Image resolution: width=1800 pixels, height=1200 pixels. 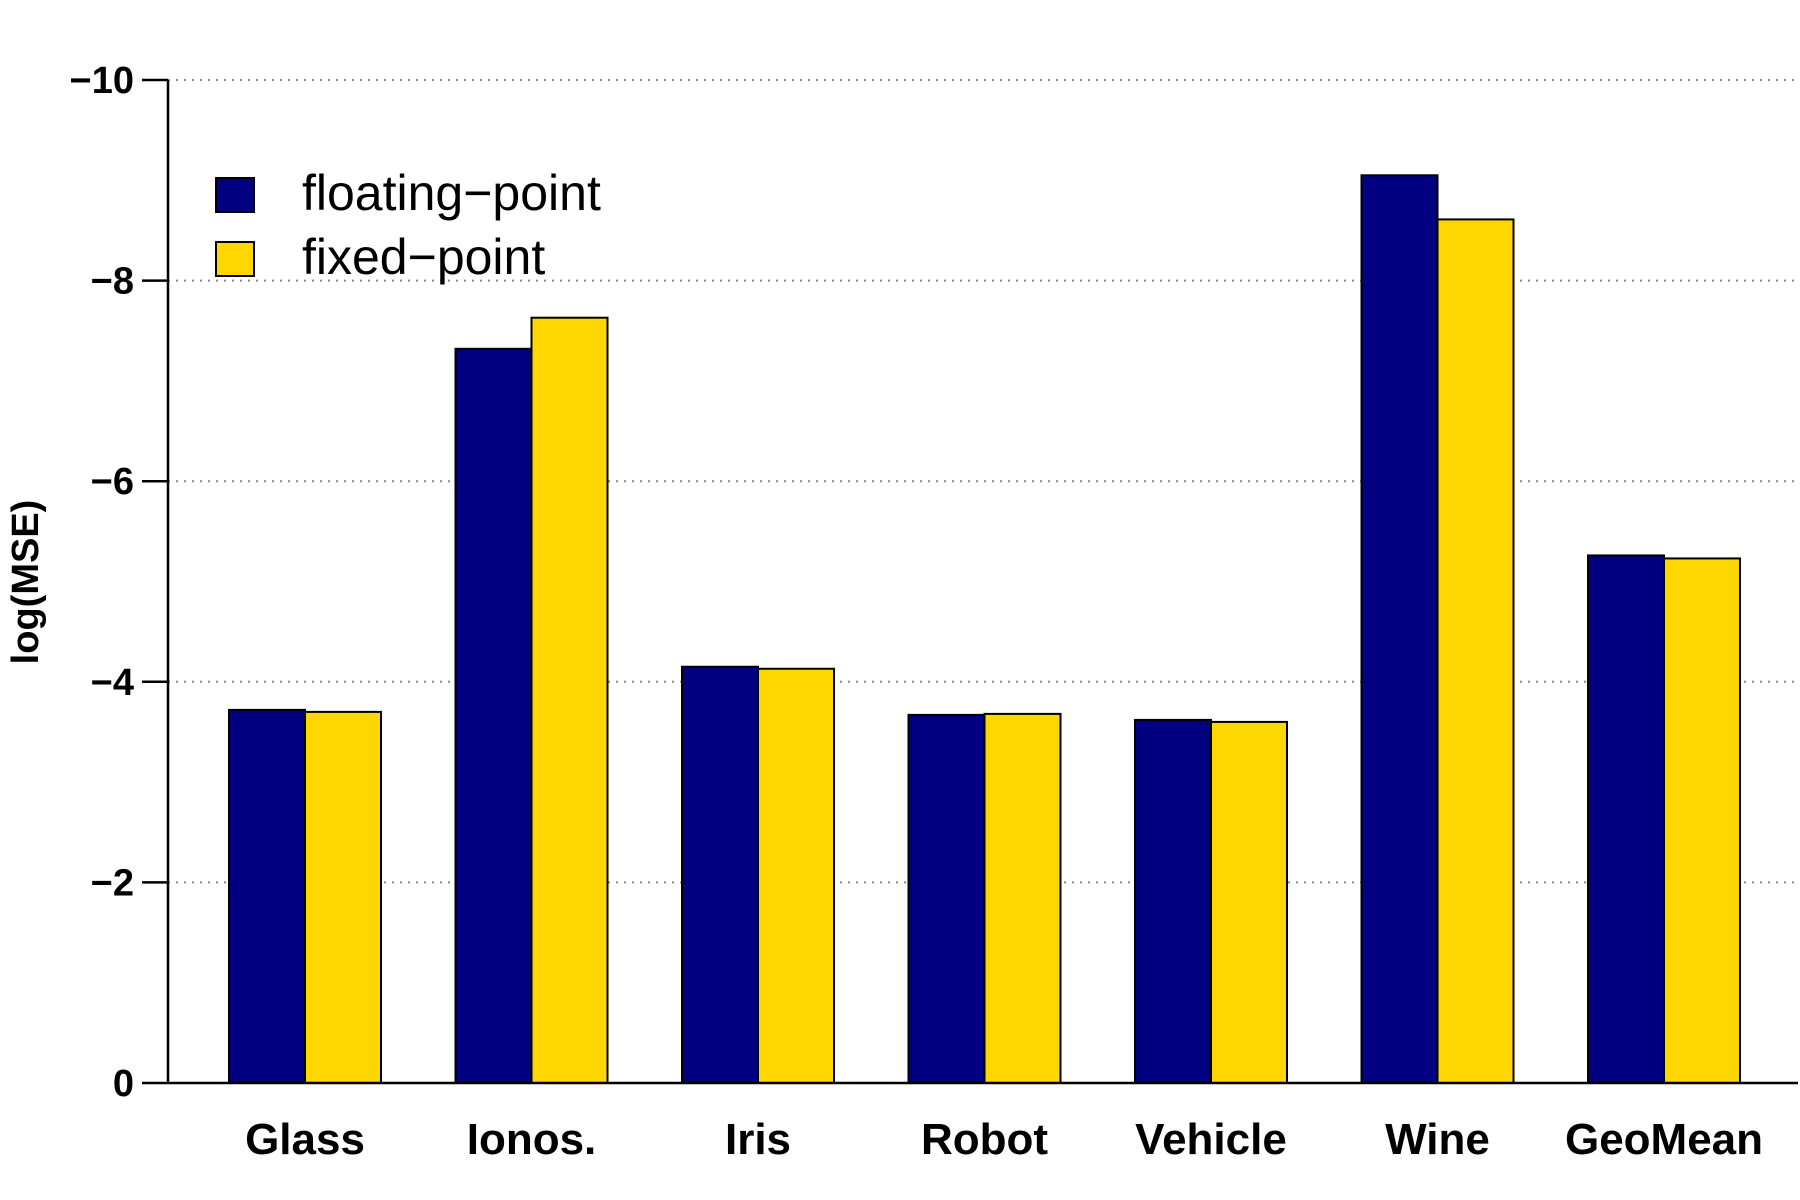 What do you see at coordinates (112, 482) in the screenshot?
I see `y-tick-label: −6` at bounding box center [112, 482].